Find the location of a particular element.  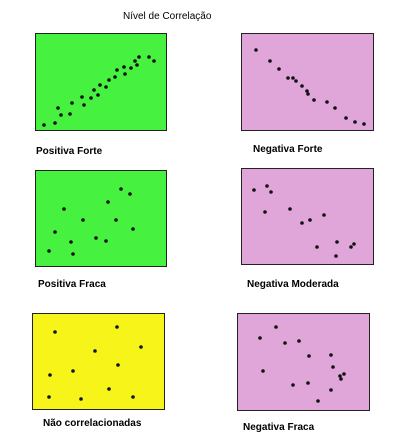

scatter-panel-nao-correlacionadas is located at coordinates (98, 361).